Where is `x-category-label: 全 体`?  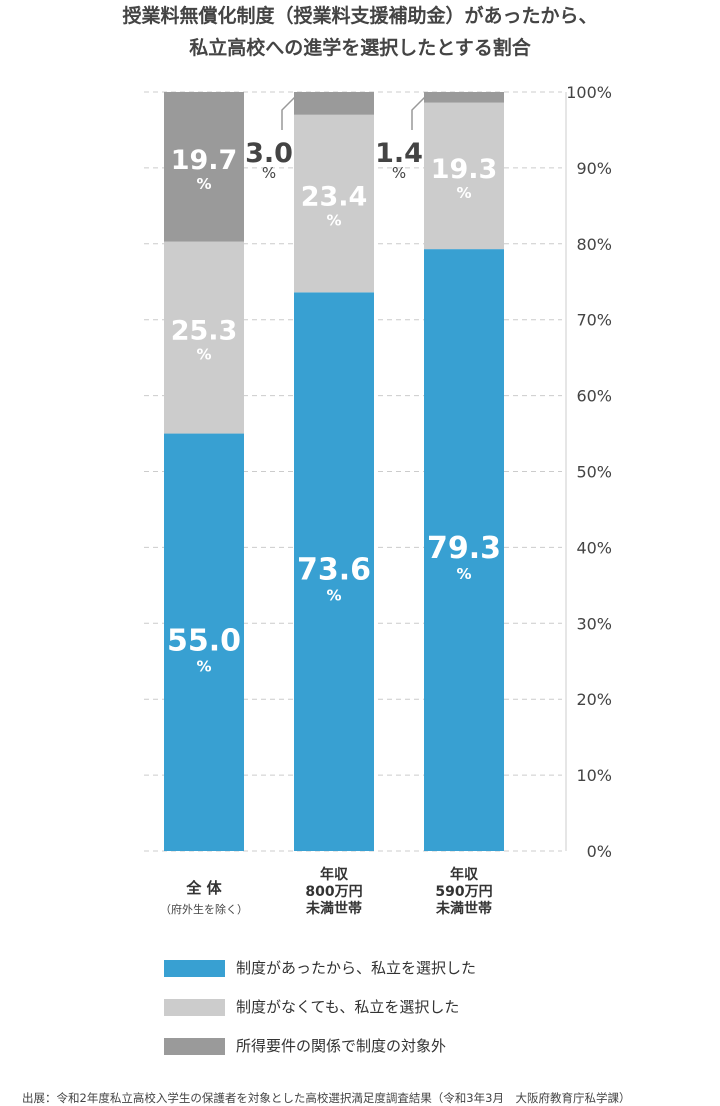 x-category-label: 全 体 is located at coordinates (203, 888).